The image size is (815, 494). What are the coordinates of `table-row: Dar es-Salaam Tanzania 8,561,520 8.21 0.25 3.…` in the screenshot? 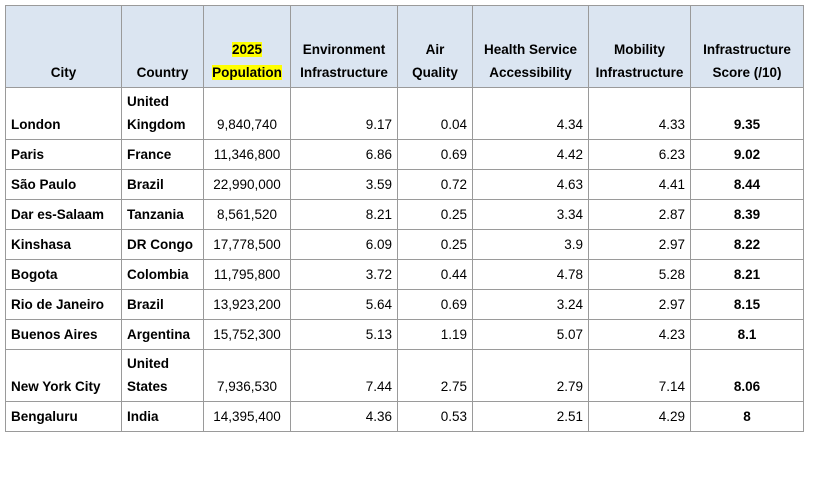 It's located at (404, 214).